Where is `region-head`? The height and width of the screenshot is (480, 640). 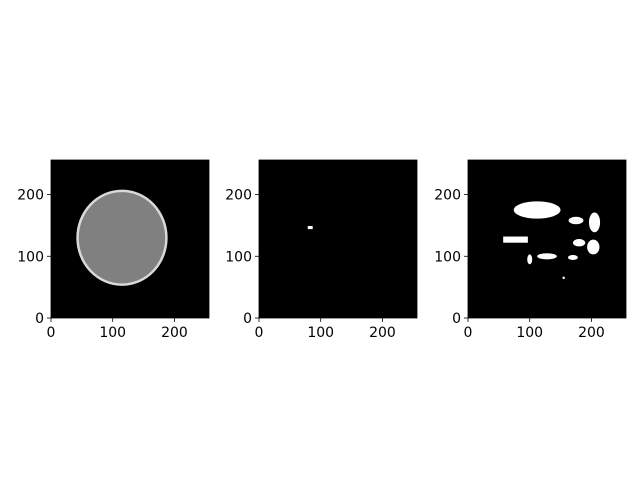 region-head is located at coordinates (122, 237).